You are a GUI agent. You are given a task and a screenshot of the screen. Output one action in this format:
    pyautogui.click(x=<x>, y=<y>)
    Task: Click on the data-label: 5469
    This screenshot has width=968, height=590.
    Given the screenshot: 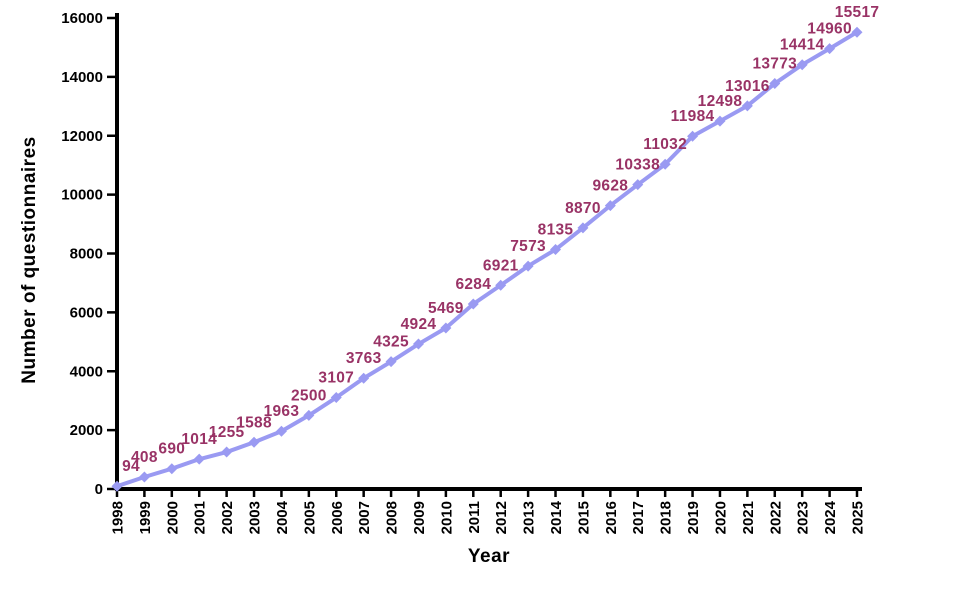 What is the action you would take?
    pyautogui.click(x=446, y=308)
    